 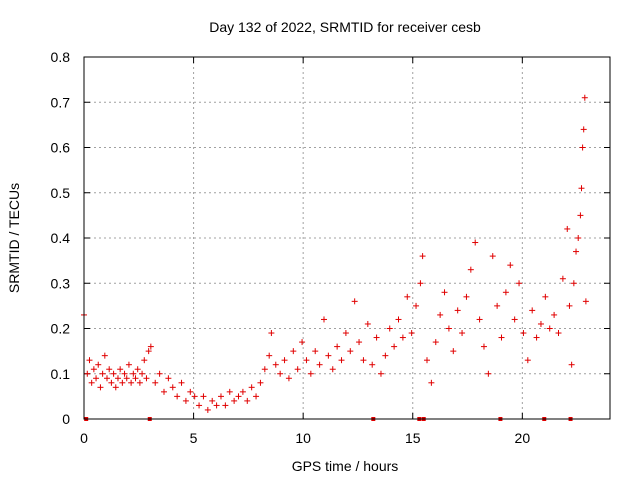 What do you see at coordinates (61, 283) in the screenshot?
I see `y-tick-label: 0.3` at bounding box center [61, 283].